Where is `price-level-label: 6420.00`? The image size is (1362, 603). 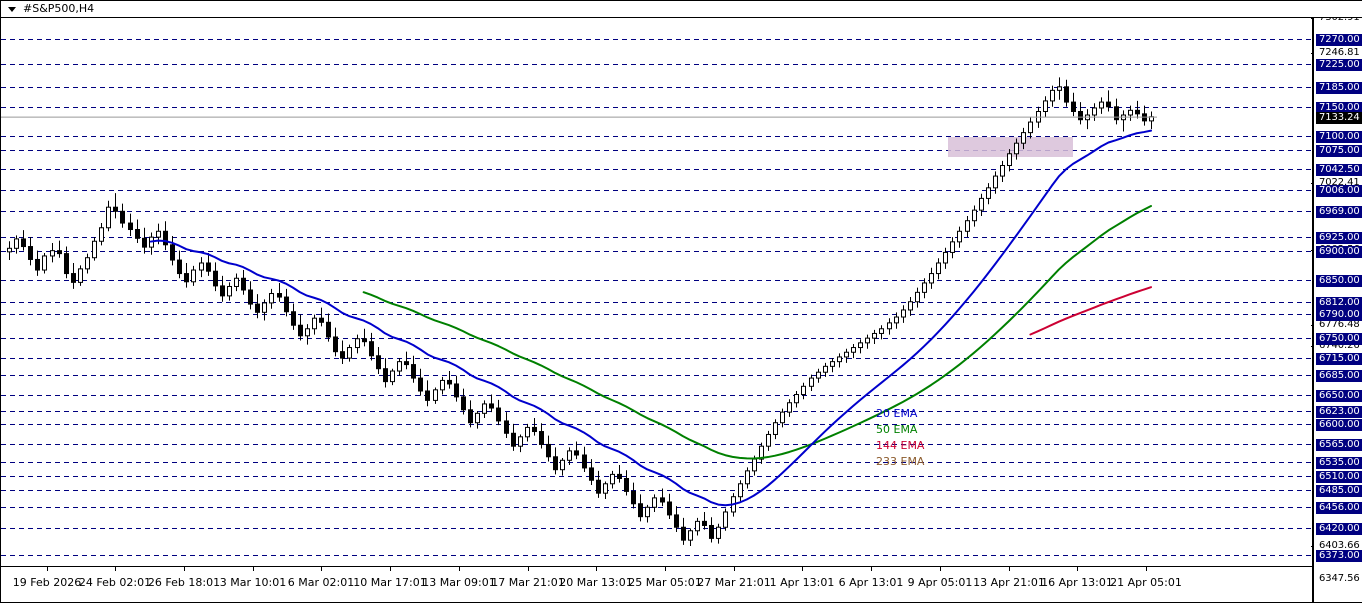
price-level-label: 6420.00 is located at coordinates (1339, 529).